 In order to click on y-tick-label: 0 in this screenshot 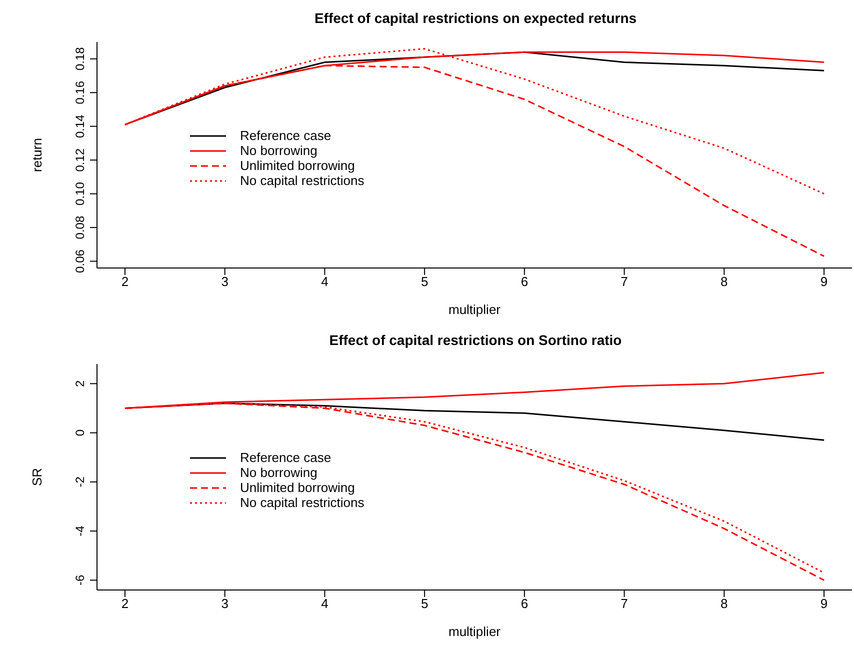, I will do `click(80, 432)`.